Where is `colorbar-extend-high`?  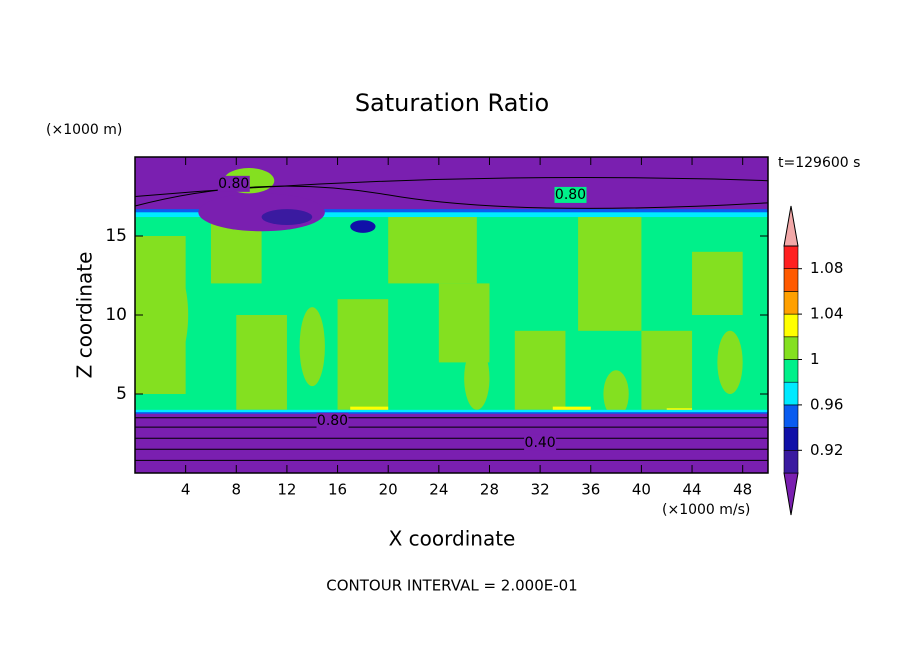
colorbar-extend-high is located at coordinates (791, 226).